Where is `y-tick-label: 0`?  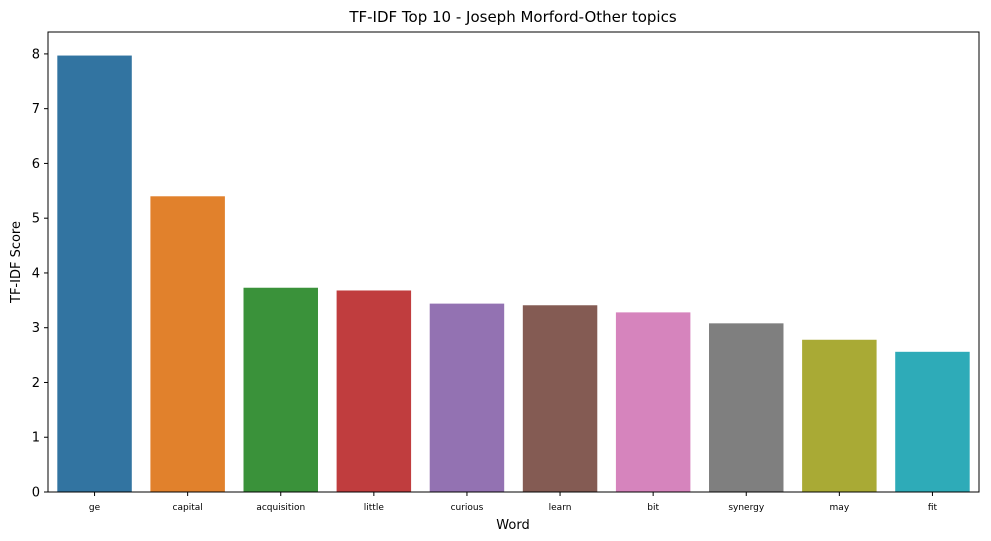
y-tick-label: 0 is located at coordinates (36, 493).